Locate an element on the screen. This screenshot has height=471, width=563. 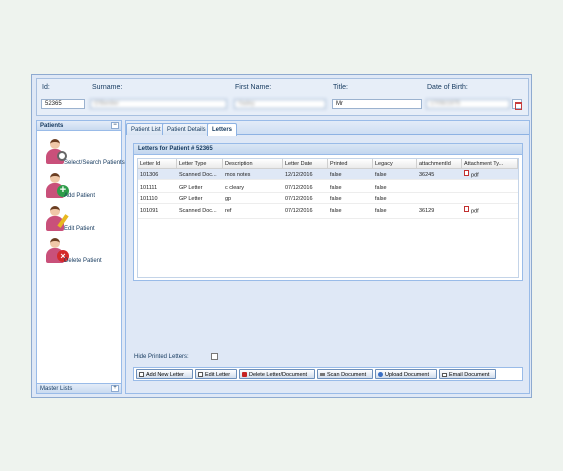
scanner-icon is located at coordinates (322, 374).